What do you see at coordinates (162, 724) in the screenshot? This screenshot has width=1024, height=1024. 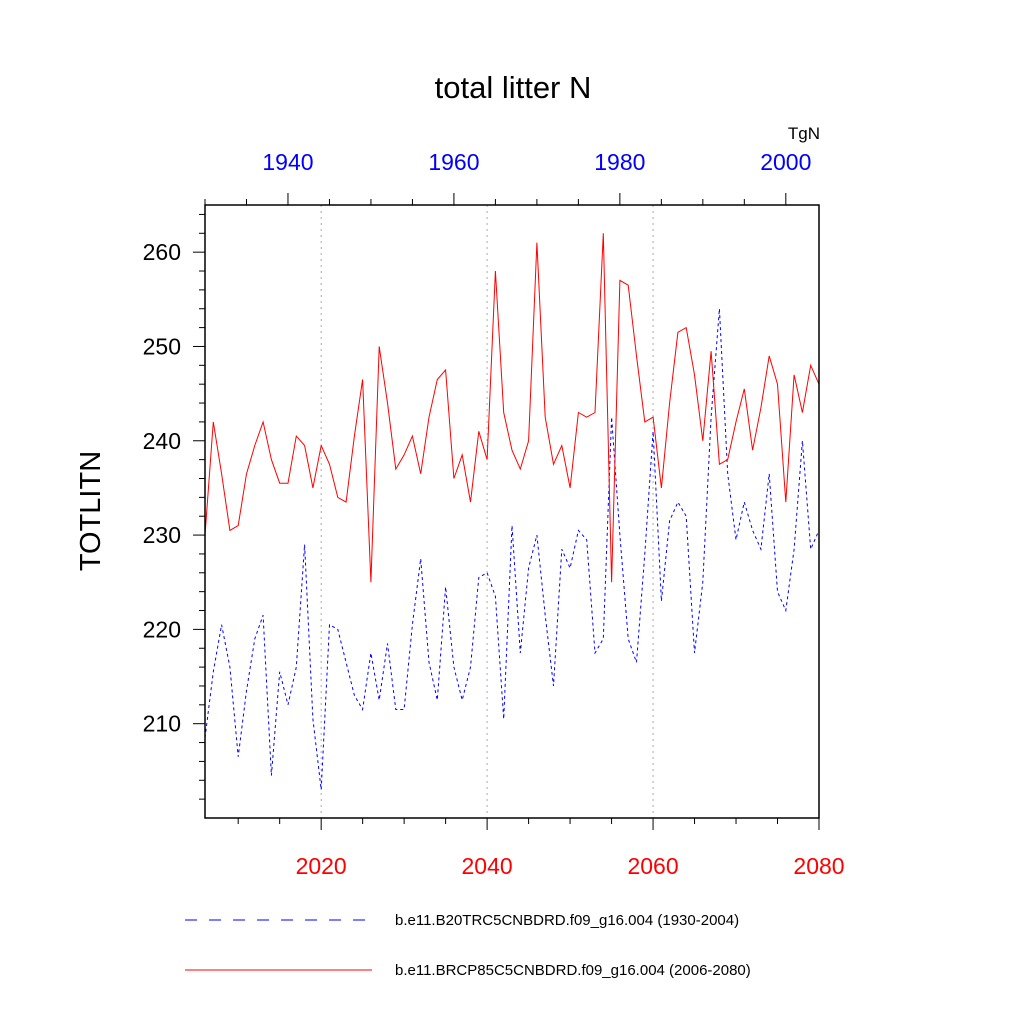 I see `y-tick-label: 210` at bounding box center [162, 724].